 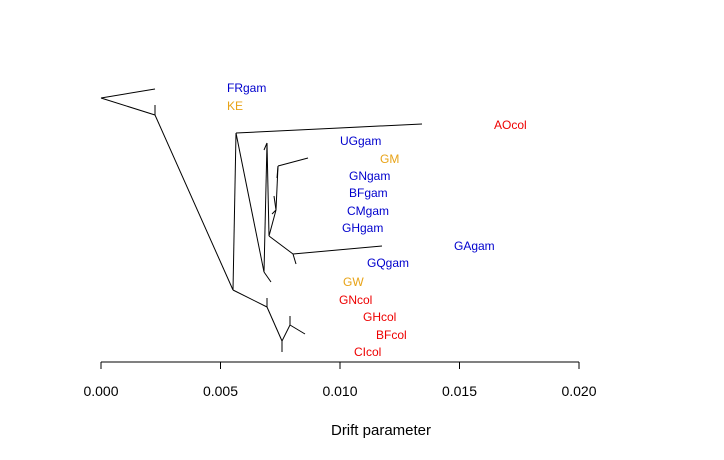 I want to click on tip-label-gncol: GNcol, so click(x=355, y=300).